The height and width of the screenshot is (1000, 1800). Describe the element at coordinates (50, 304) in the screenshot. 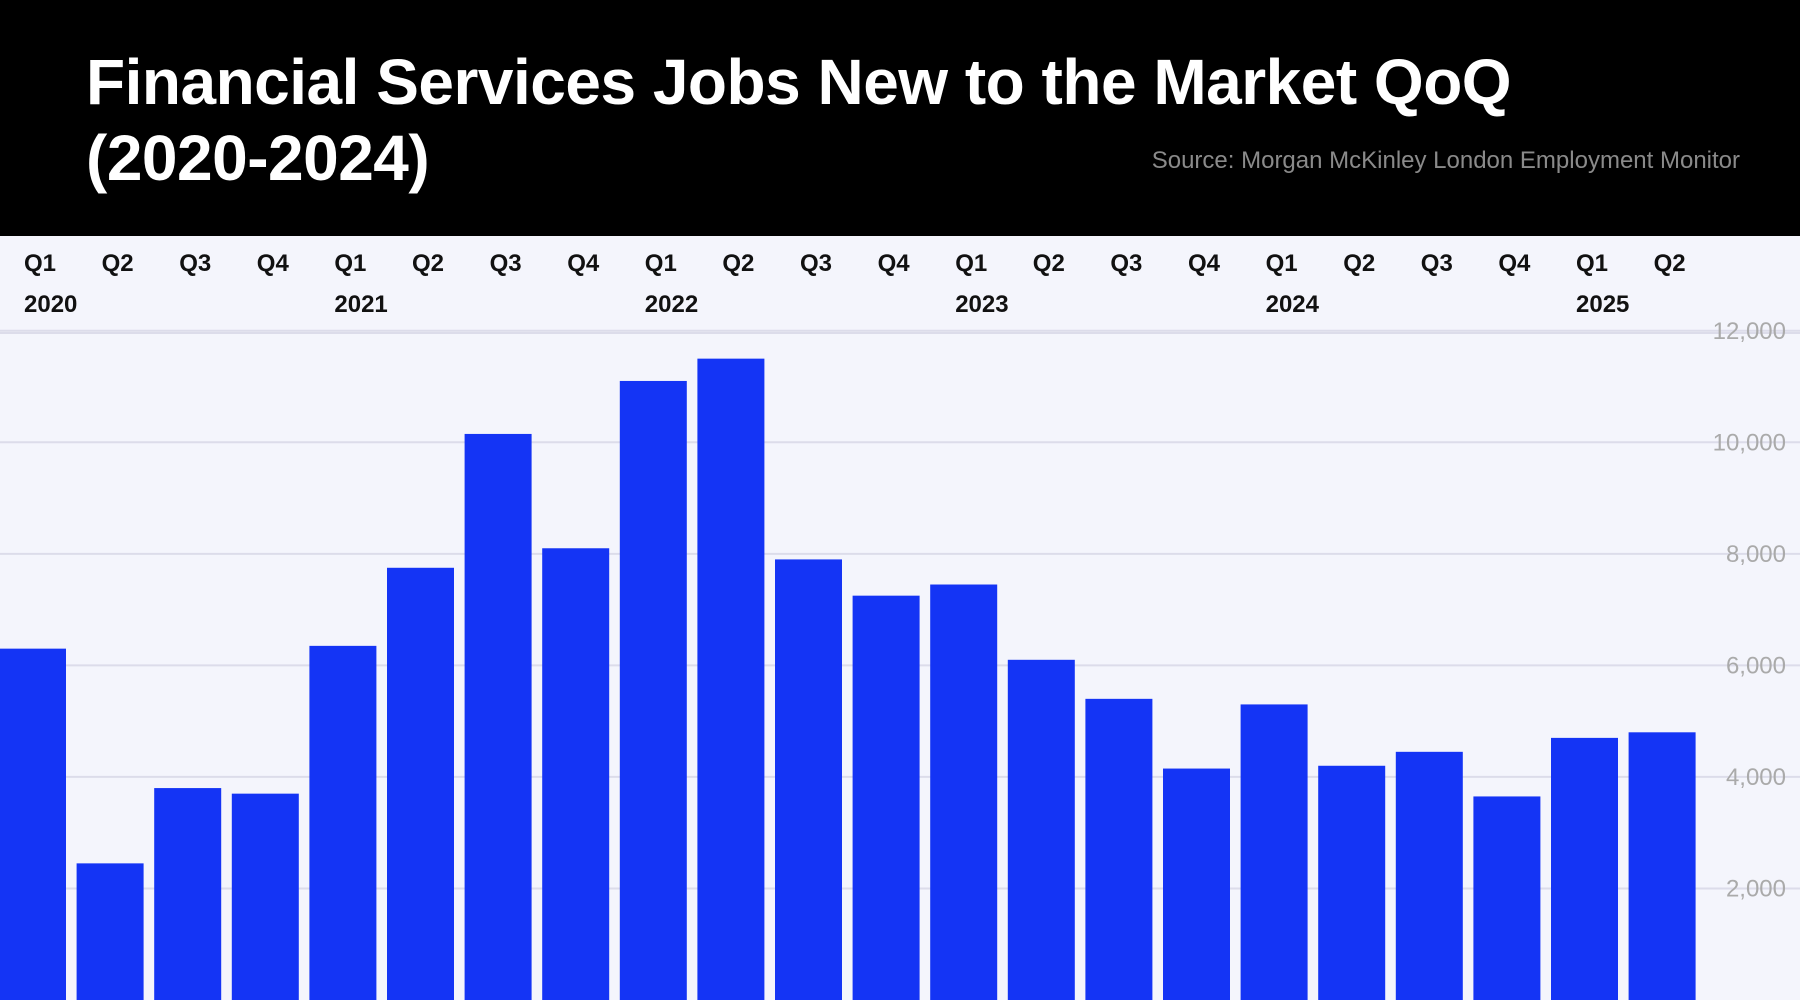

I see `x-tick-label-year: 2020` at that location.